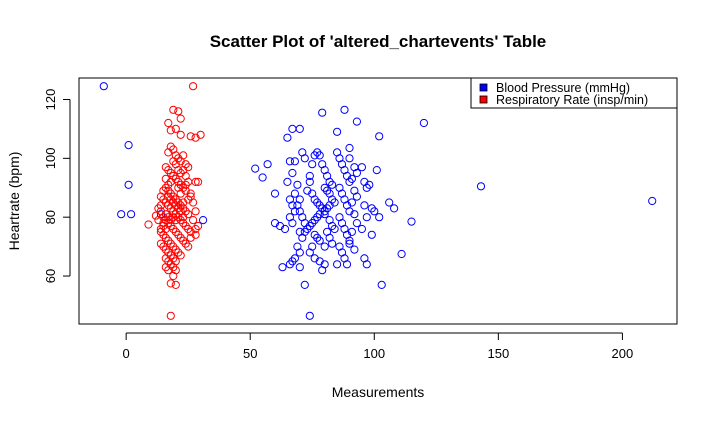 This screenshot has width=717, height=422. I want to click on legend-label: Respiratory Rate (insp/min), so click(572, 100).